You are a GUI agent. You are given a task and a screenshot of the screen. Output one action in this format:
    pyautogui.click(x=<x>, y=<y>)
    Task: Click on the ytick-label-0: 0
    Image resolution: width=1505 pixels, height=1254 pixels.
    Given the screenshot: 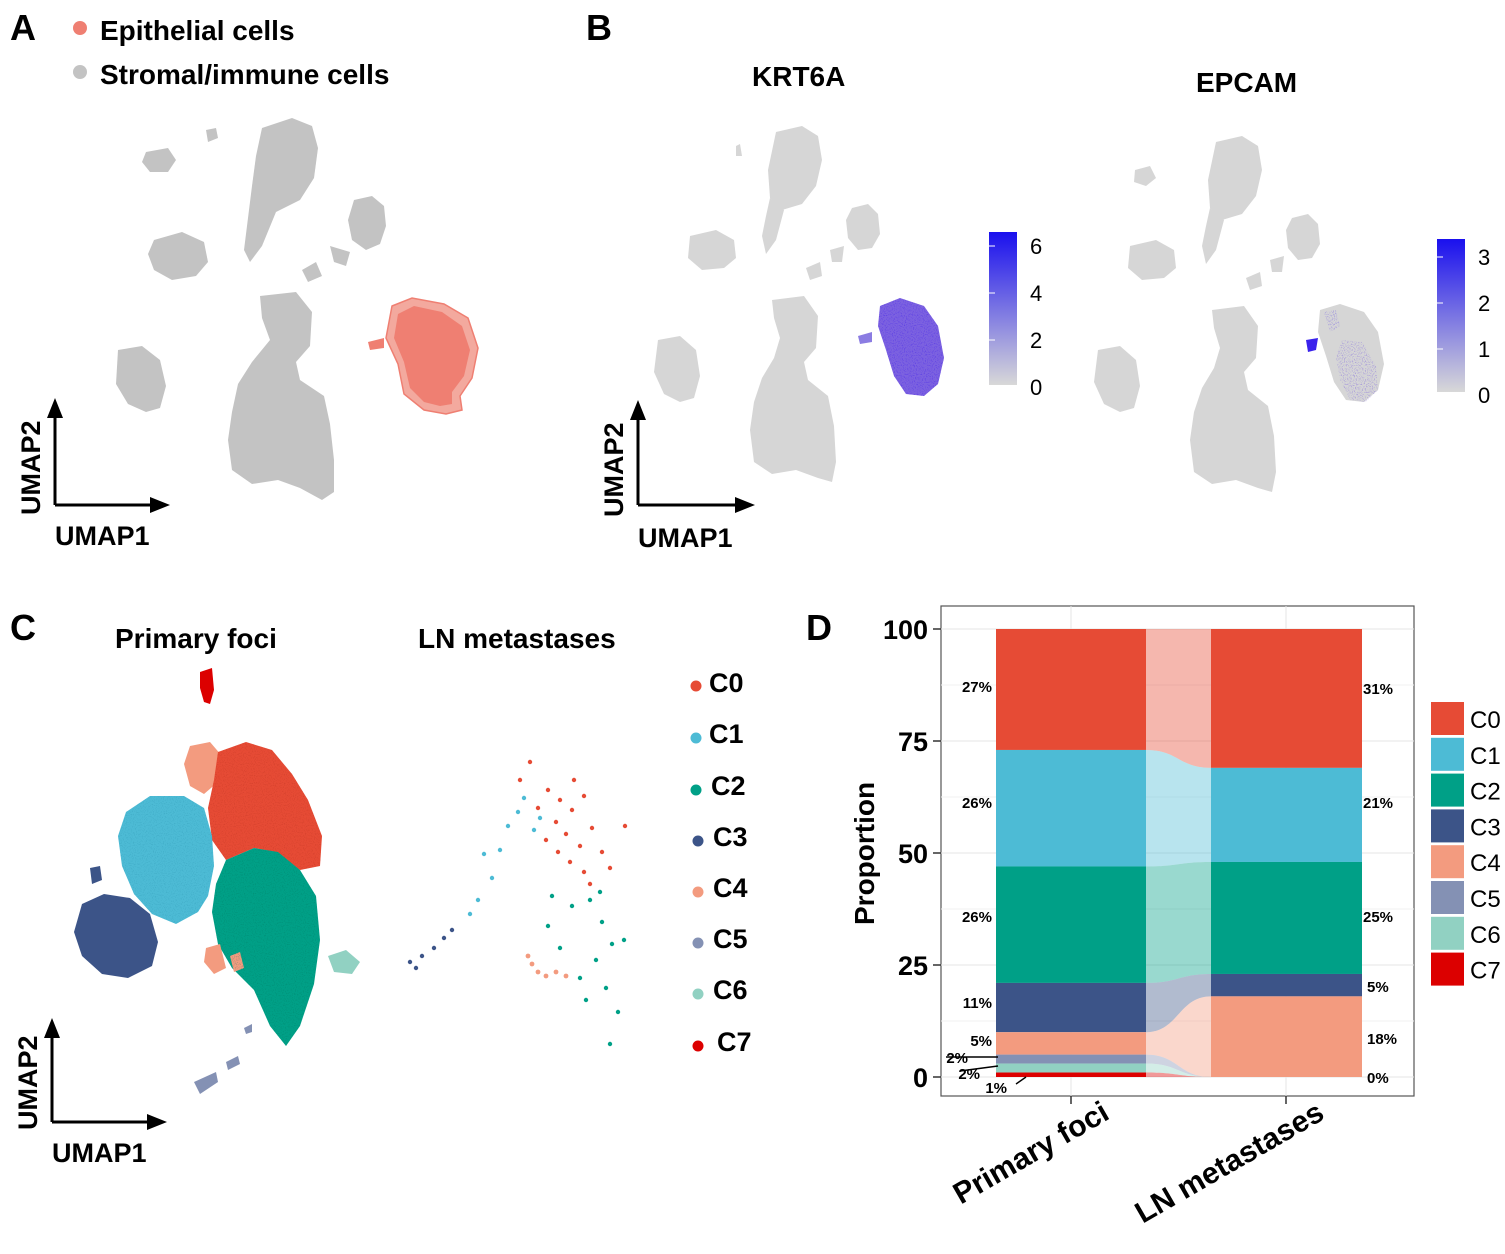 What is the action you would take?
    pyautogui.click(x=920, y=1078)
    